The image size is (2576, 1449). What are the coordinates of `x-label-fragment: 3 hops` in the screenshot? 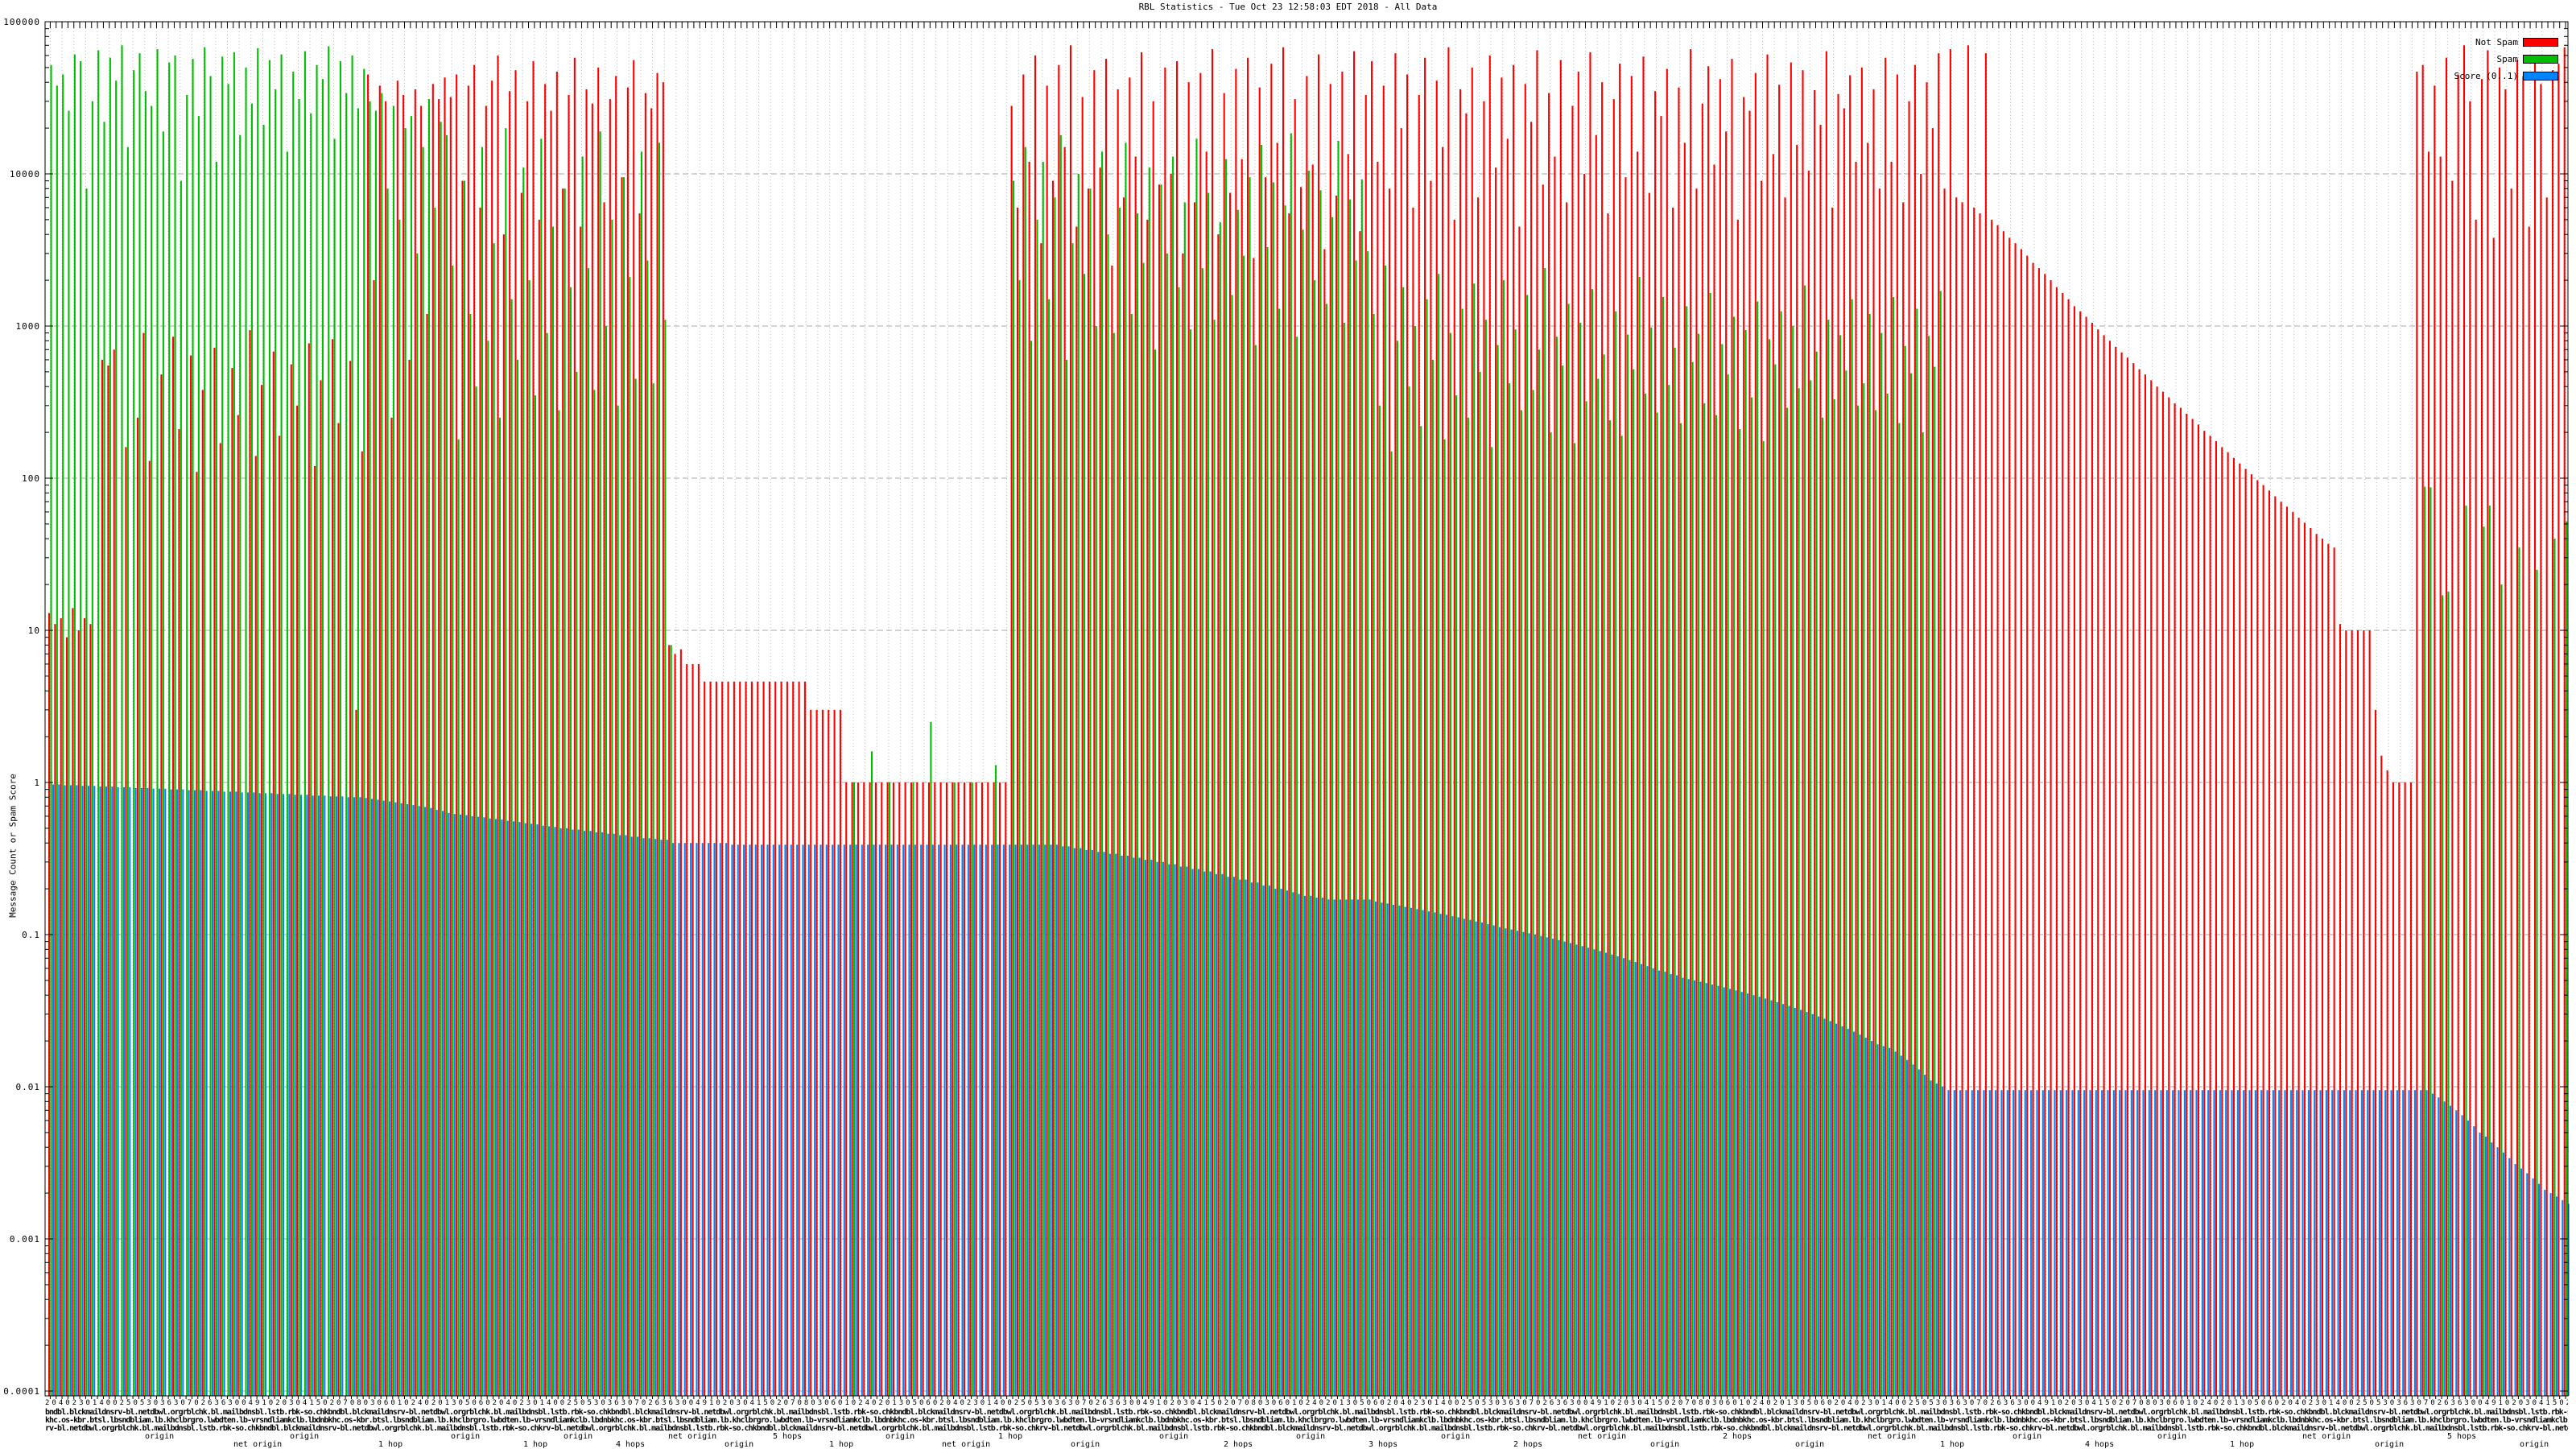 It's located at (1383, 1444).